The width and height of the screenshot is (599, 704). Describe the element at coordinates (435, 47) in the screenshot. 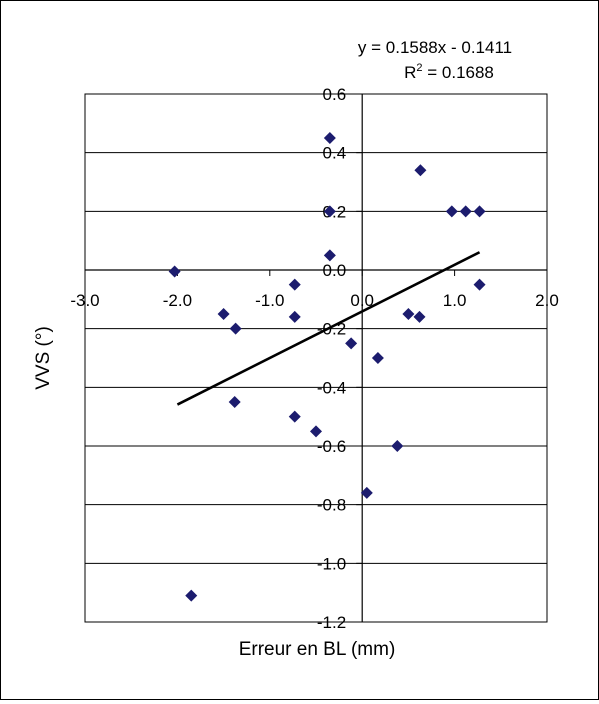

I see `equation-label: y = 0.1588x - 0.1411` at that location.